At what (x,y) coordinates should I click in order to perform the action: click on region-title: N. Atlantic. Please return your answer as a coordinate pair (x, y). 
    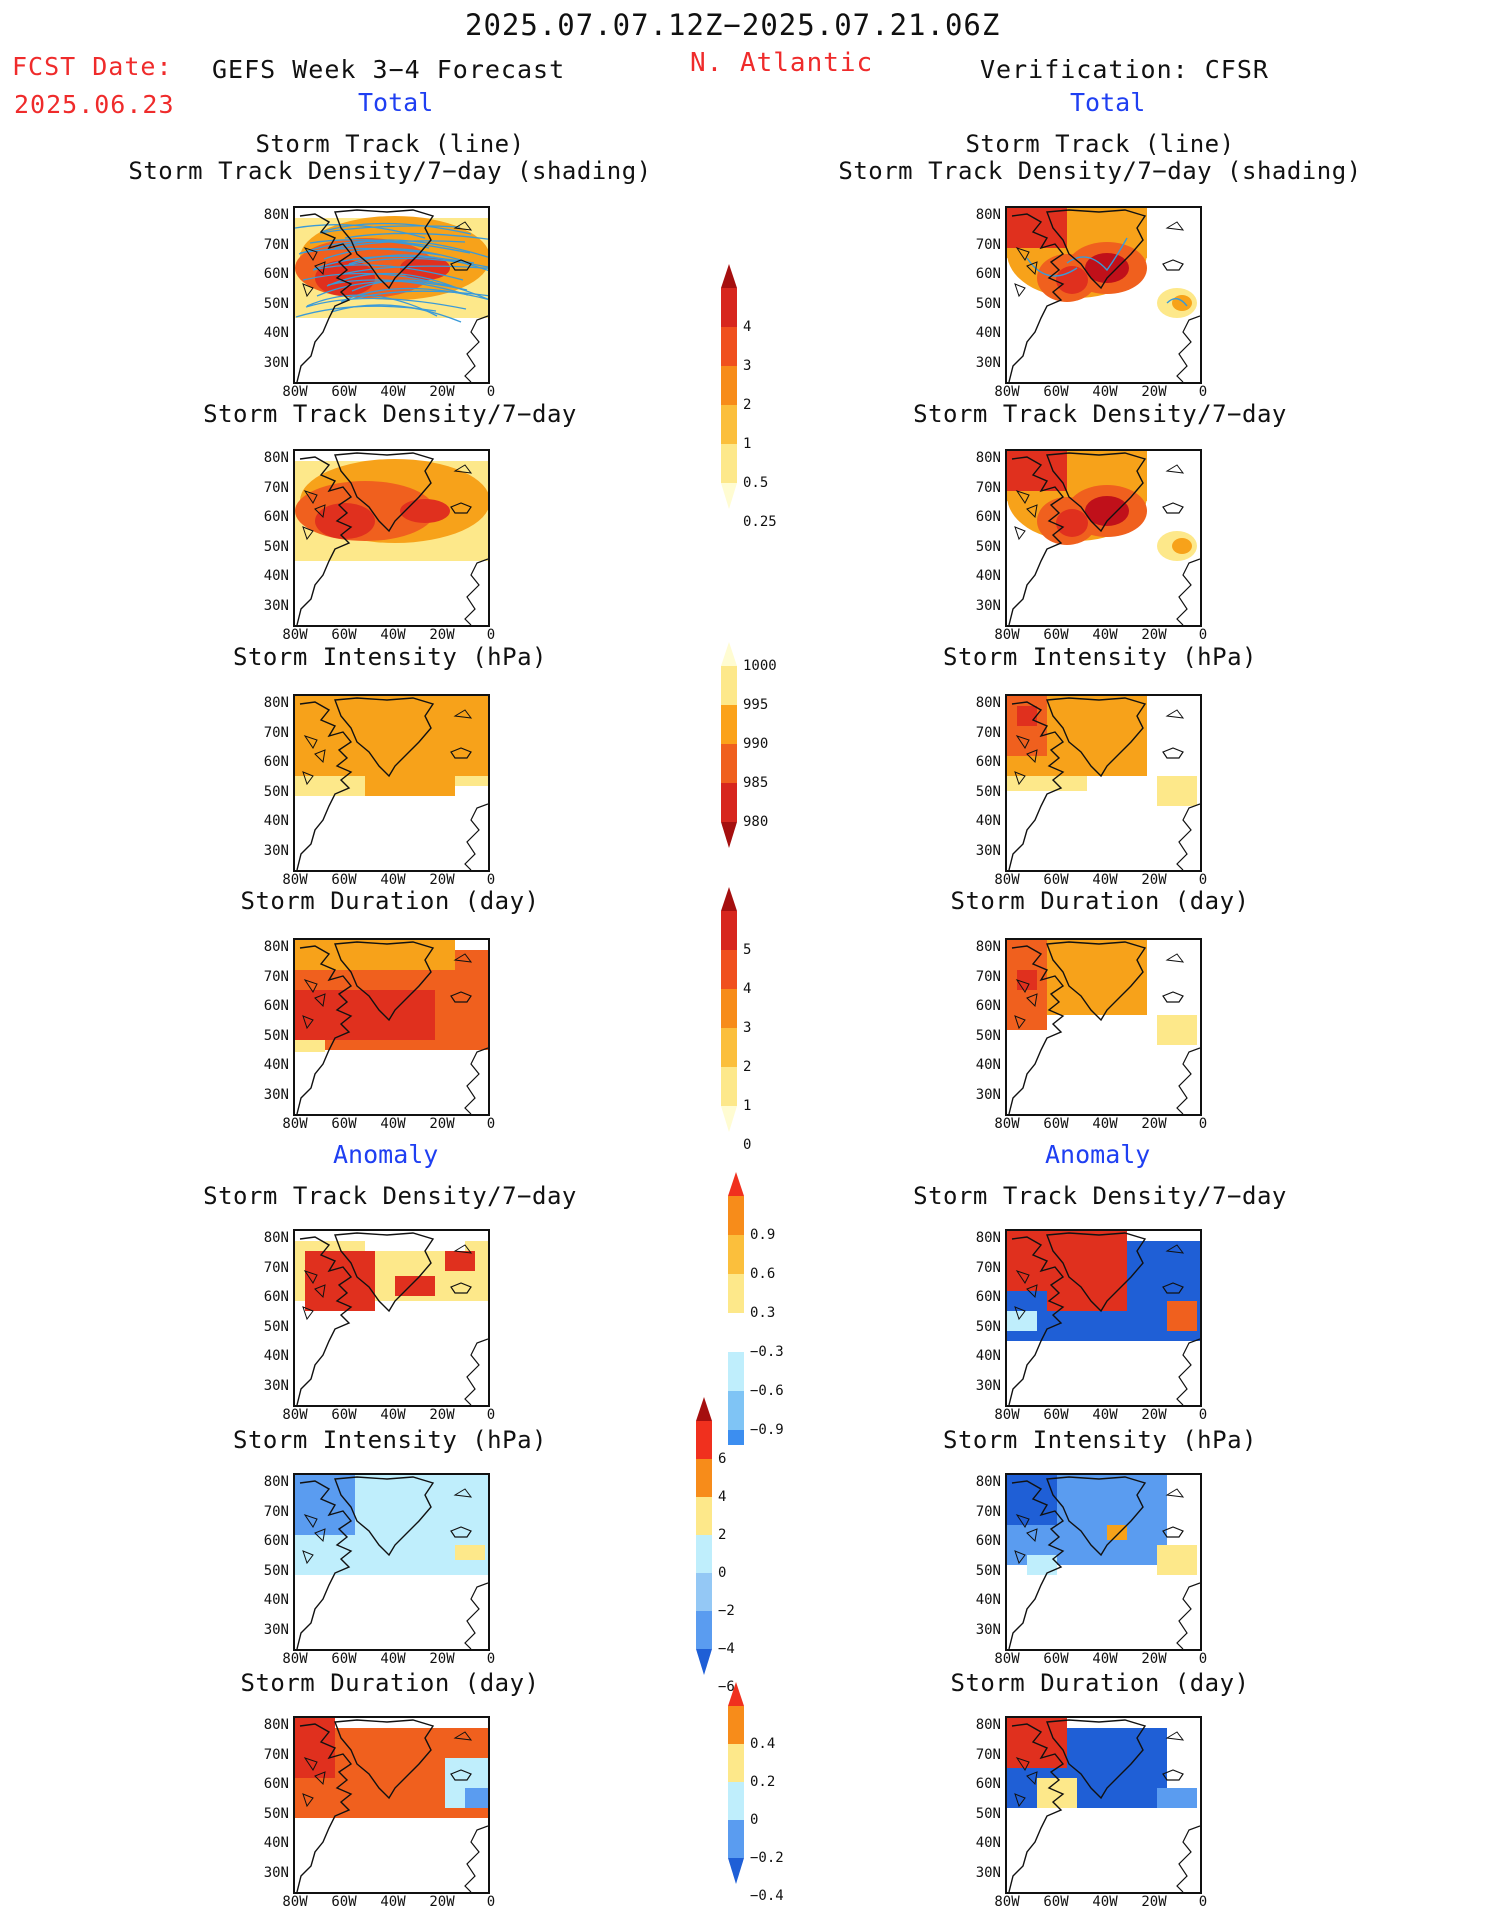
    Looking at the image, I should click on (782, 63).